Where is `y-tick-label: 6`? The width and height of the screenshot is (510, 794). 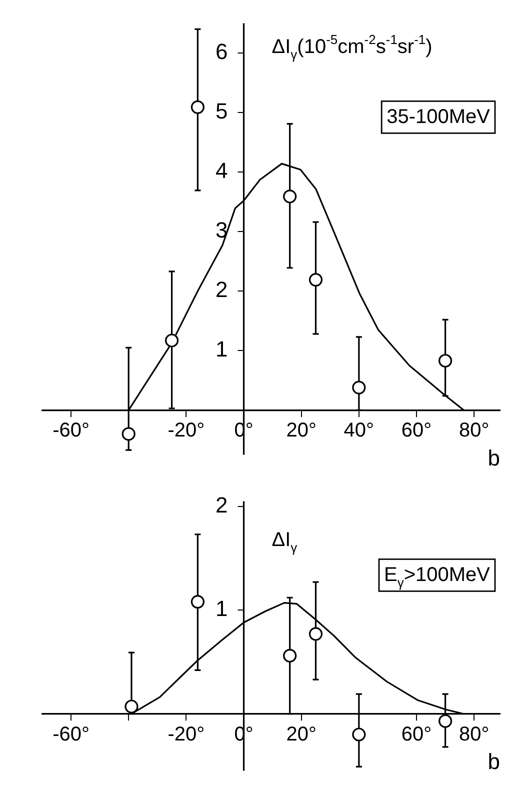
y-tick-label: 6 is located at coordinates (222, 51).